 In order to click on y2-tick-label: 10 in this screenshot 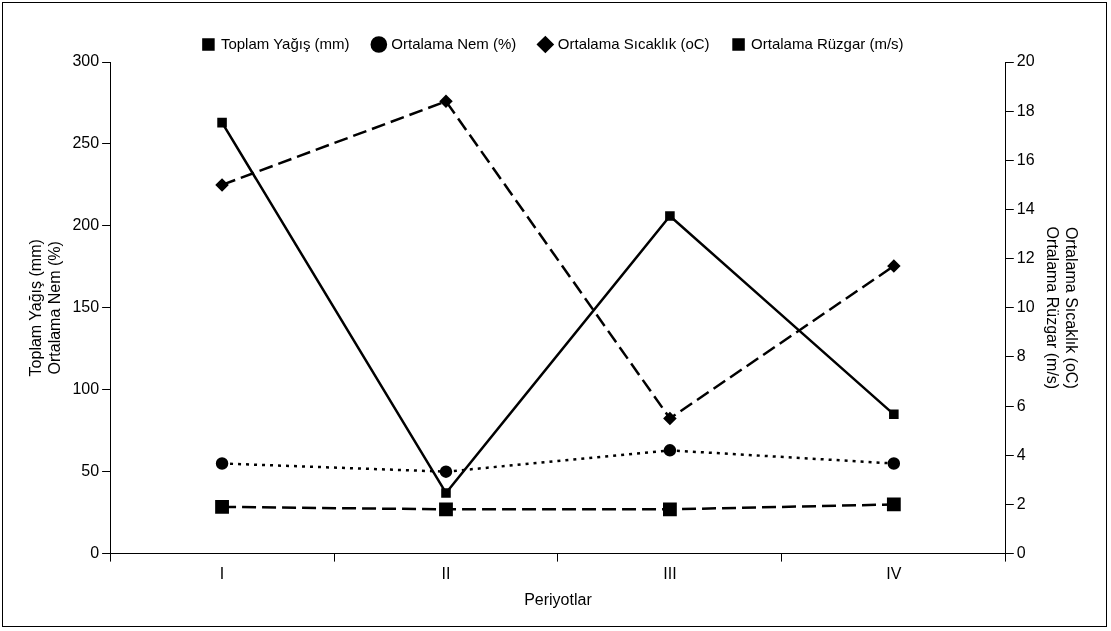, I will do `click(1025, 307)`.